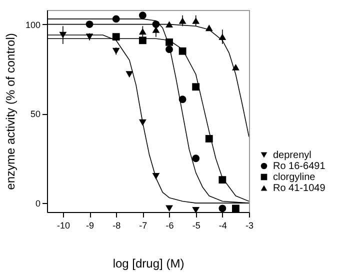  I want to click on x-tick-label: -8, so click(116, 225).